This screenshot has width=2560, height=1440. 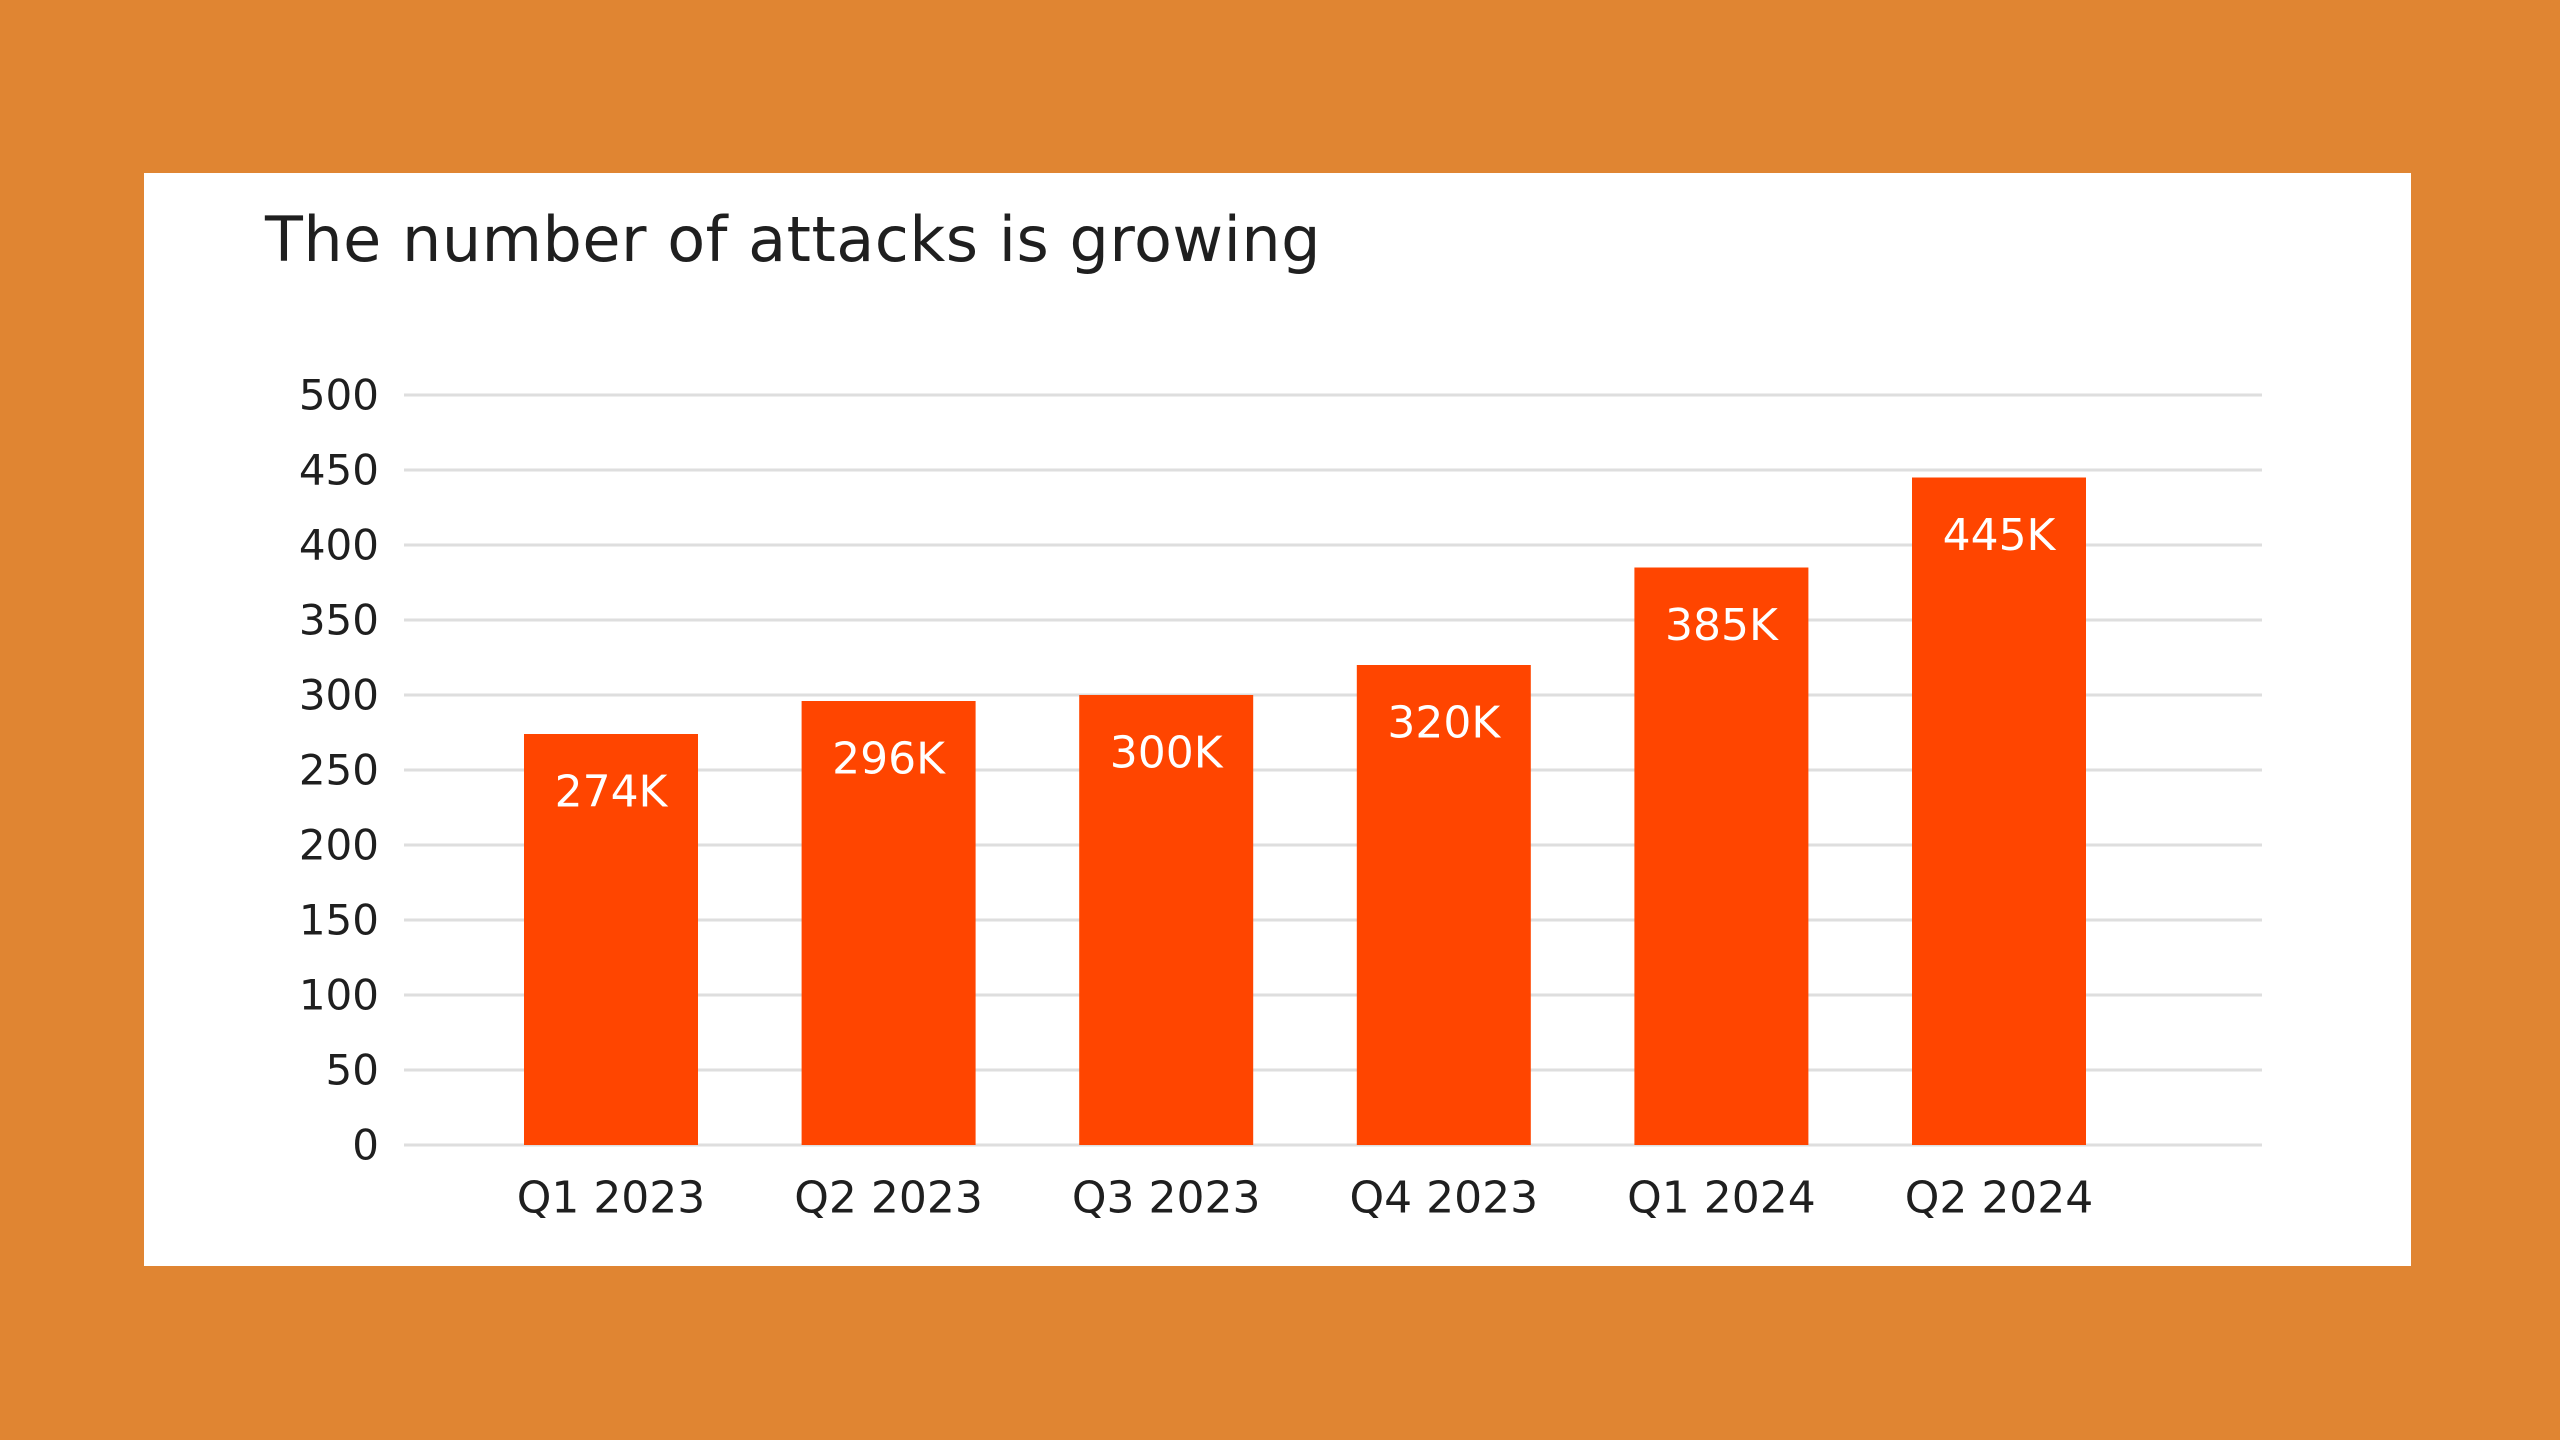 What do you see at coordinates (1721, 1198) in the screenshot?
I see `x-tick-label: Q1 2024` at bounding box center [1721, 1198].